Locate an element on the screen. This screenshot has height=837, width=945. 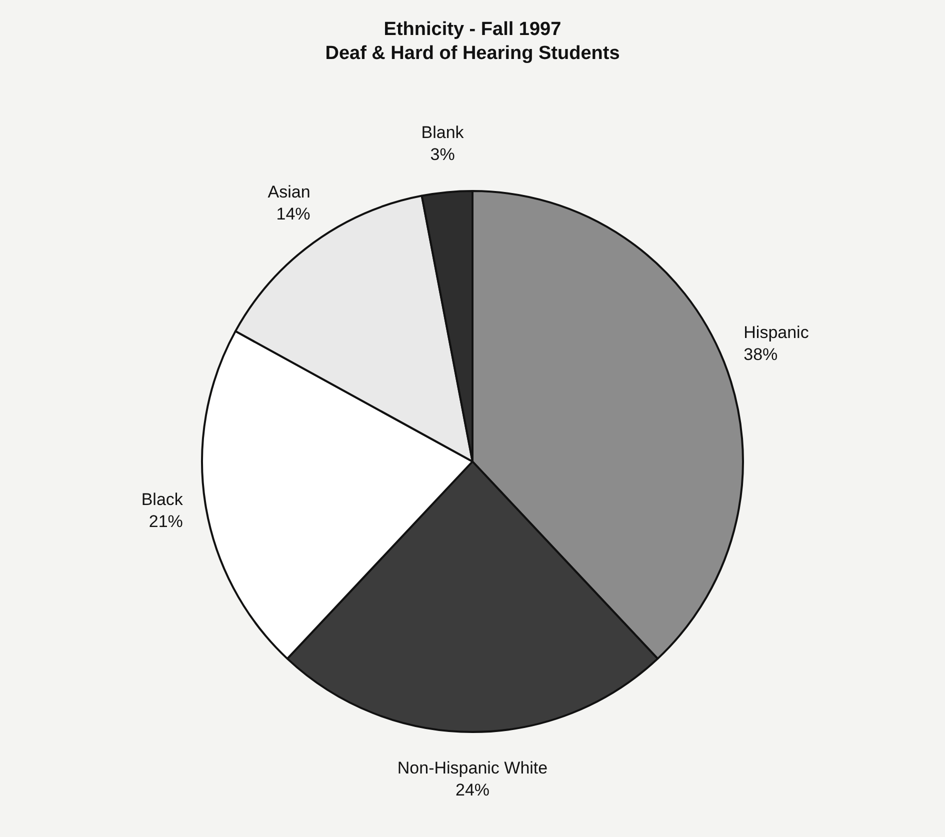
data-label: 21% is located at coordinates (165, 522).